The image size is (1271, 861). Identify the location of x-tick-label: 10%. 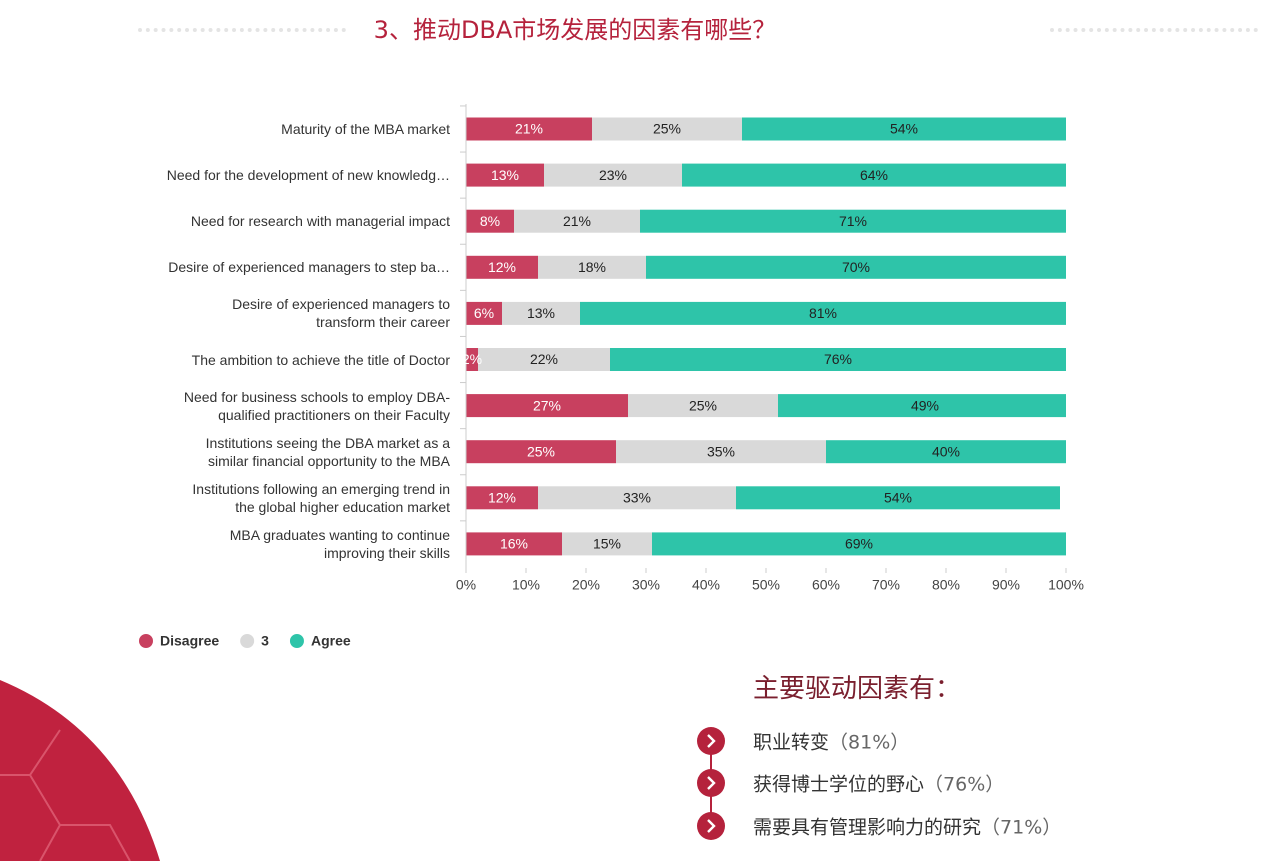
(526, 585).